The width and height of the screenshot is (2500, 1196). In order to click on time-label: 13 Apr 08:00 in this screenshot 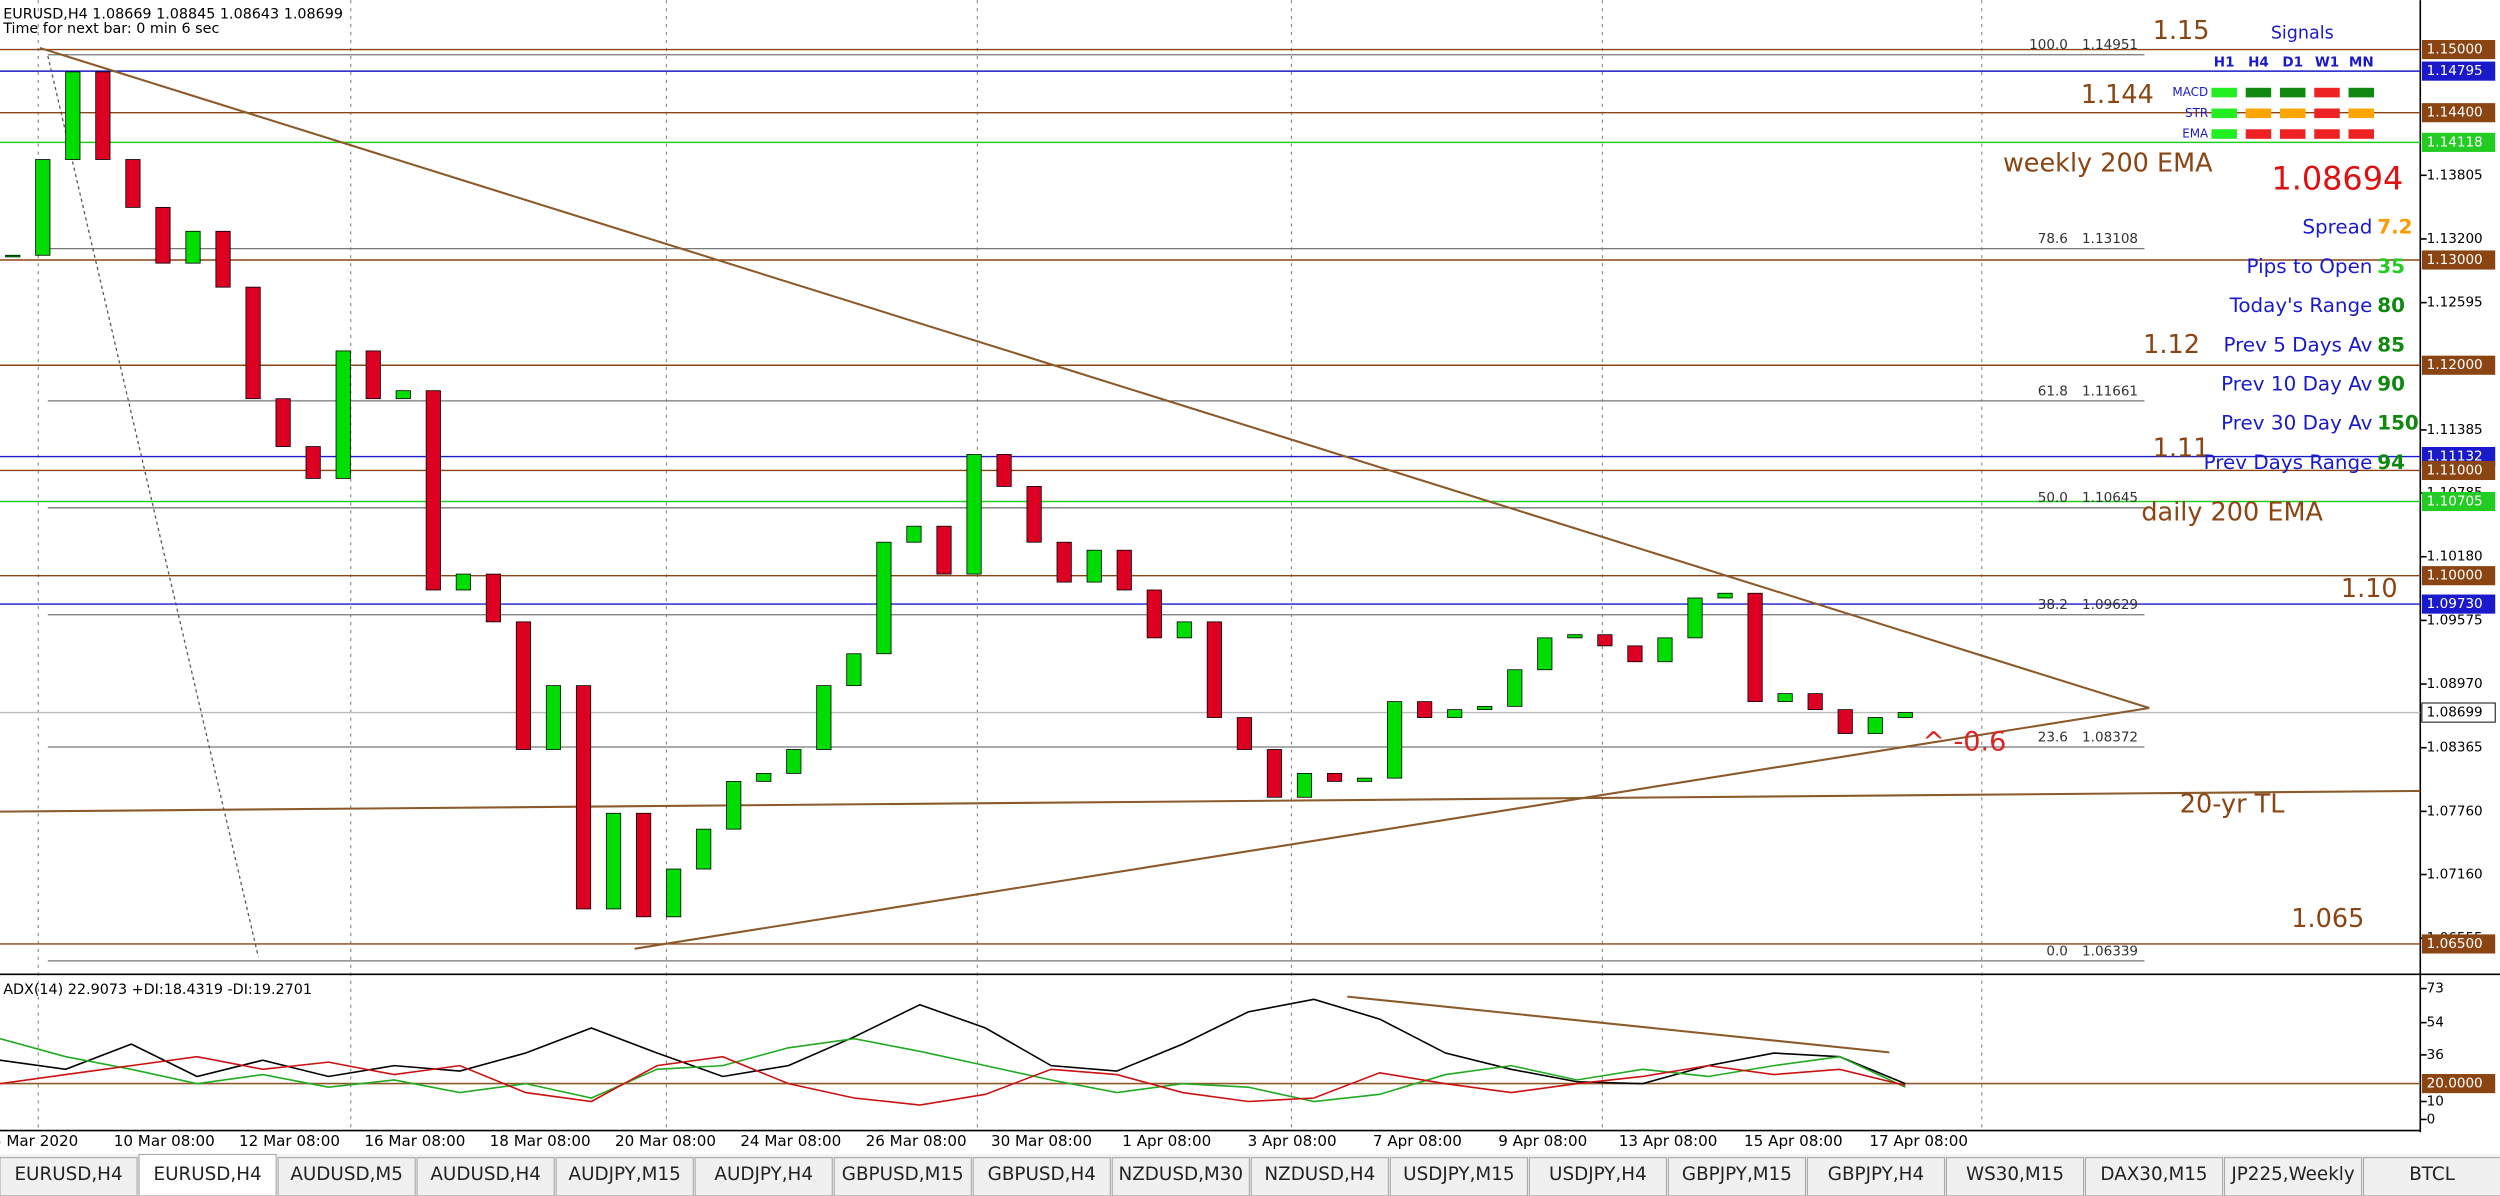, I will do `click(1668, 1141)`.